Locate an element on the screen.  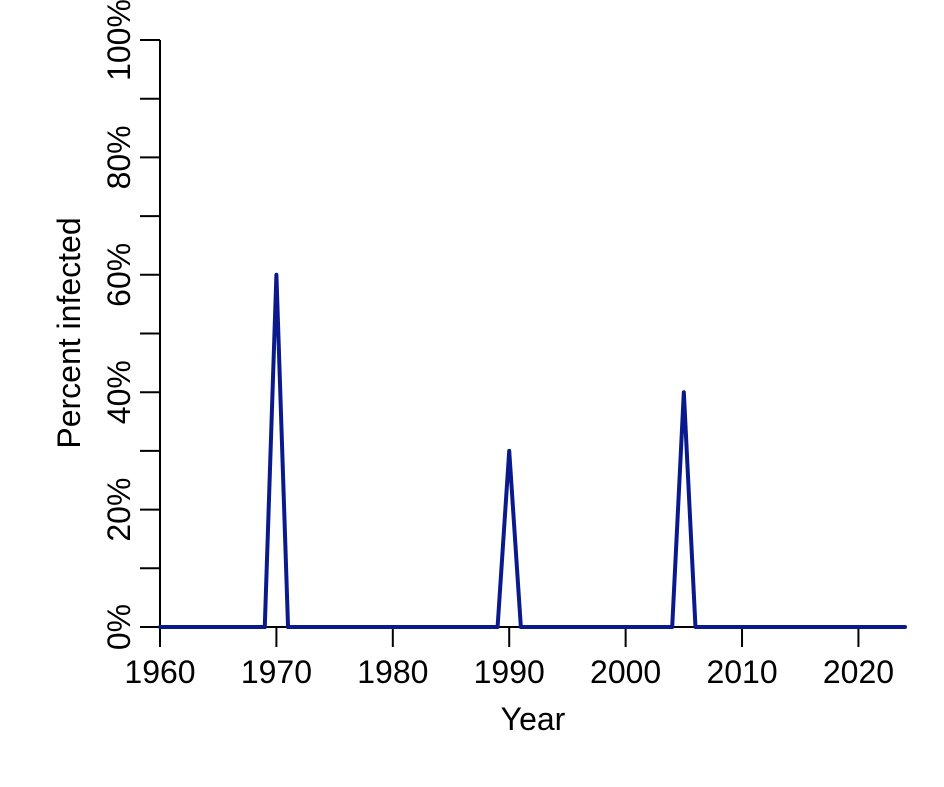
y-tick-label: 40% is located at coordinates (119, 392).